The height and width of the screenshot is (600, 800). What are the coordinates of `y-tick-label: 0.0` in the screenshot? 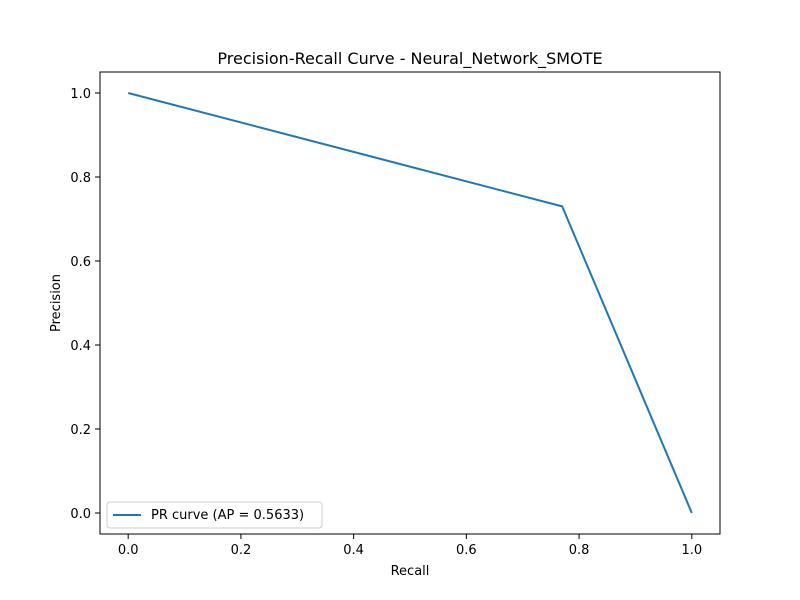 It's located at (80, 514).